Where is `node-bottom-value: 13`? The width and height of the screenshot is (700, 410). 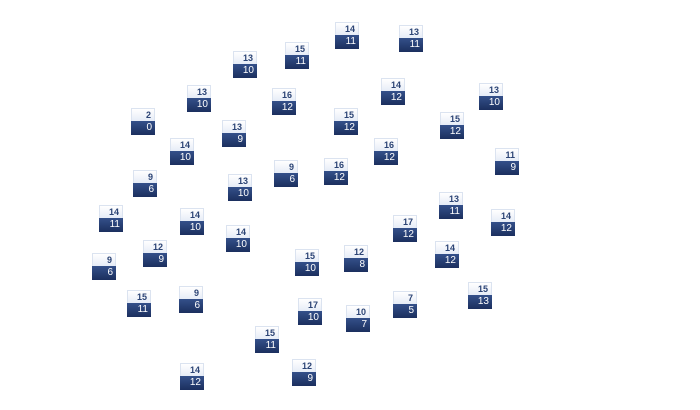
node-bottom-value: 13 is located at coordinates (480, 302).